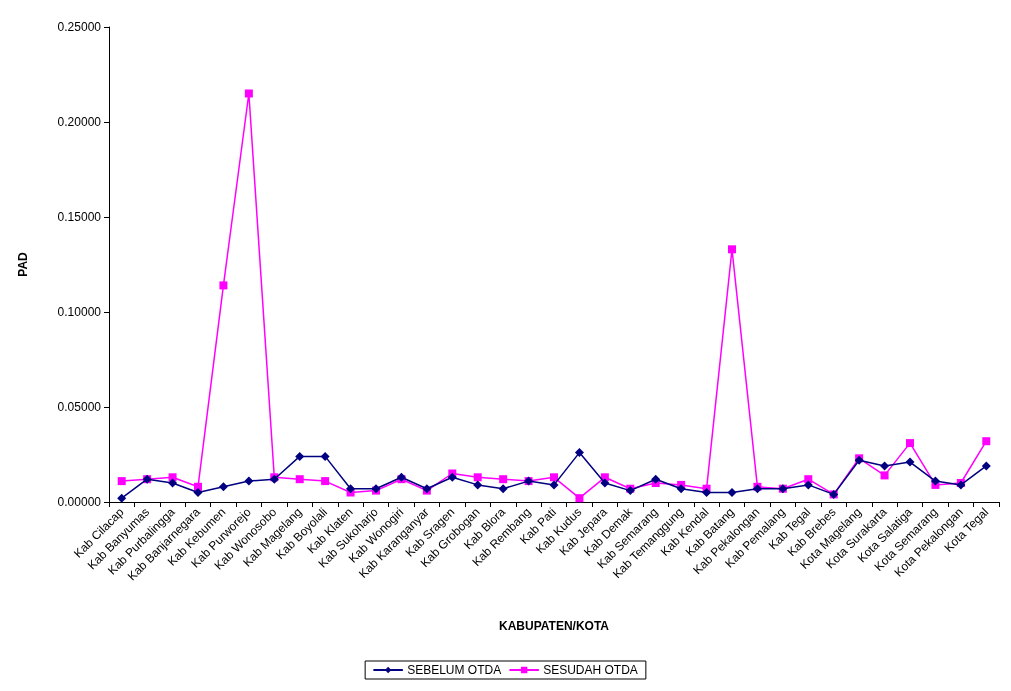  I want to click on y-tick-label: 0.15000, so click(79, 217).